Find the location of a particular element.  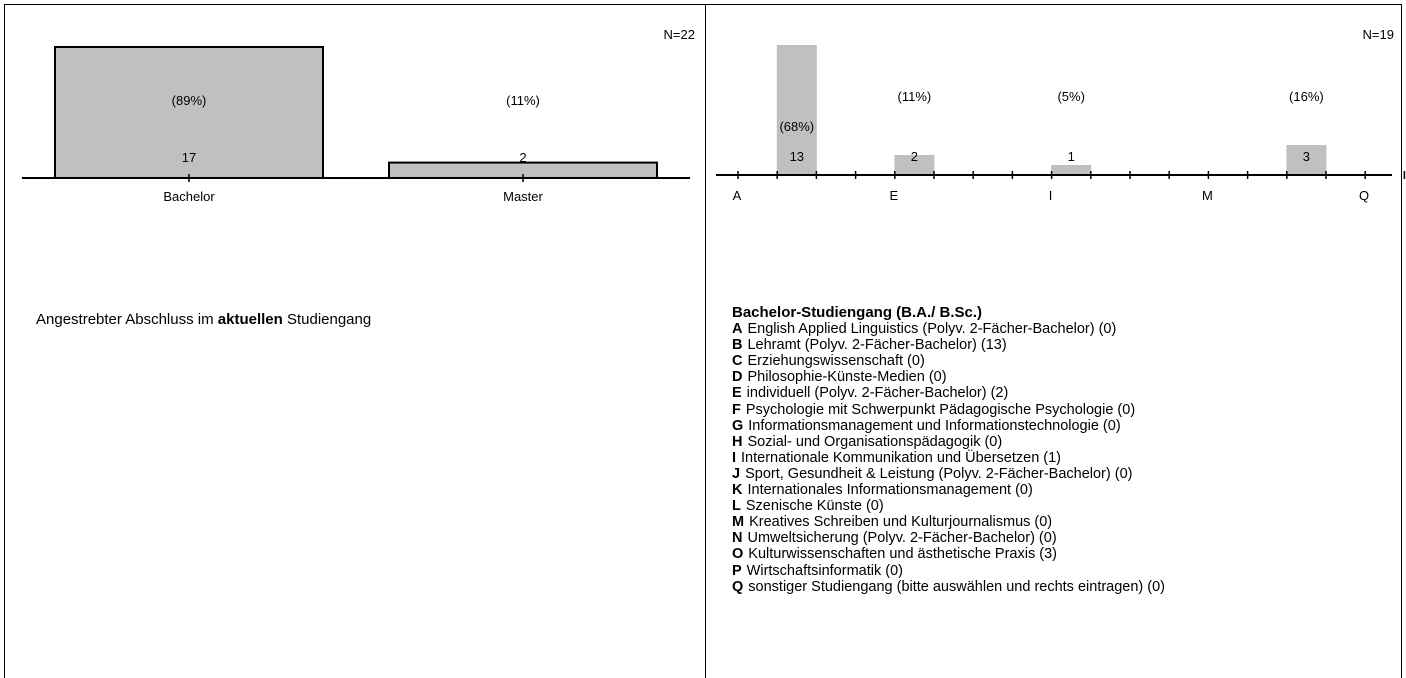

legend-key: E is located at coordinates (737, 393).